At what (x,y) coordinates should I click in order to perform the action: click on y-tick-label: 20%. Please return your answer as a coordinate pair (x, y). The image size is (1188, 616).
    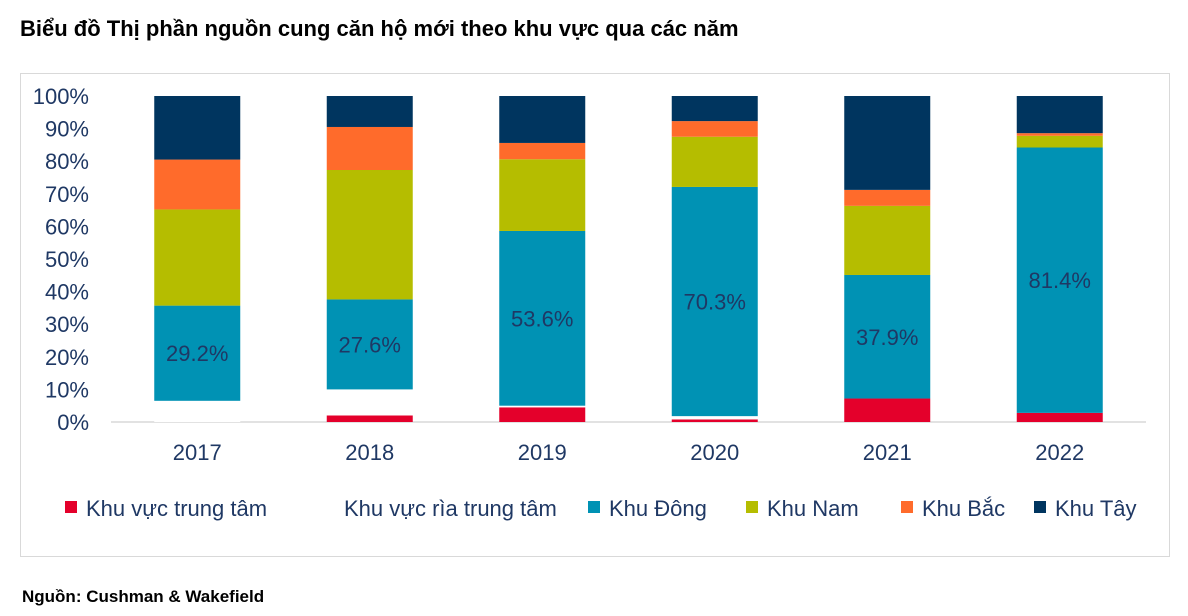
    Looking at the image, I should click on (67, 357).